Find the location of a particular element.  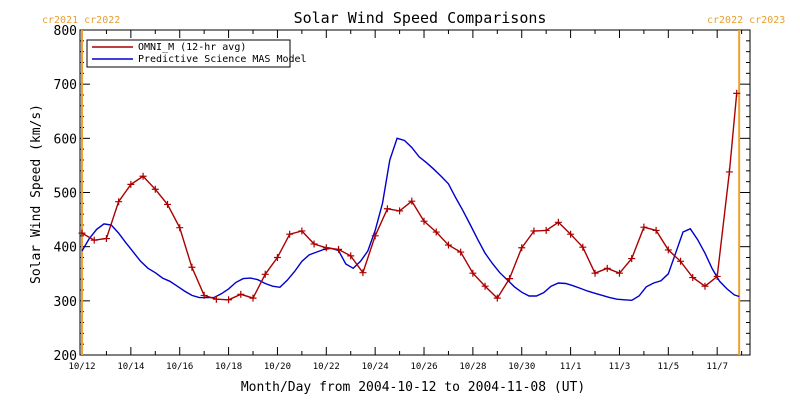

x-tick-label: 10/24 is located at coordinates (375, 367).